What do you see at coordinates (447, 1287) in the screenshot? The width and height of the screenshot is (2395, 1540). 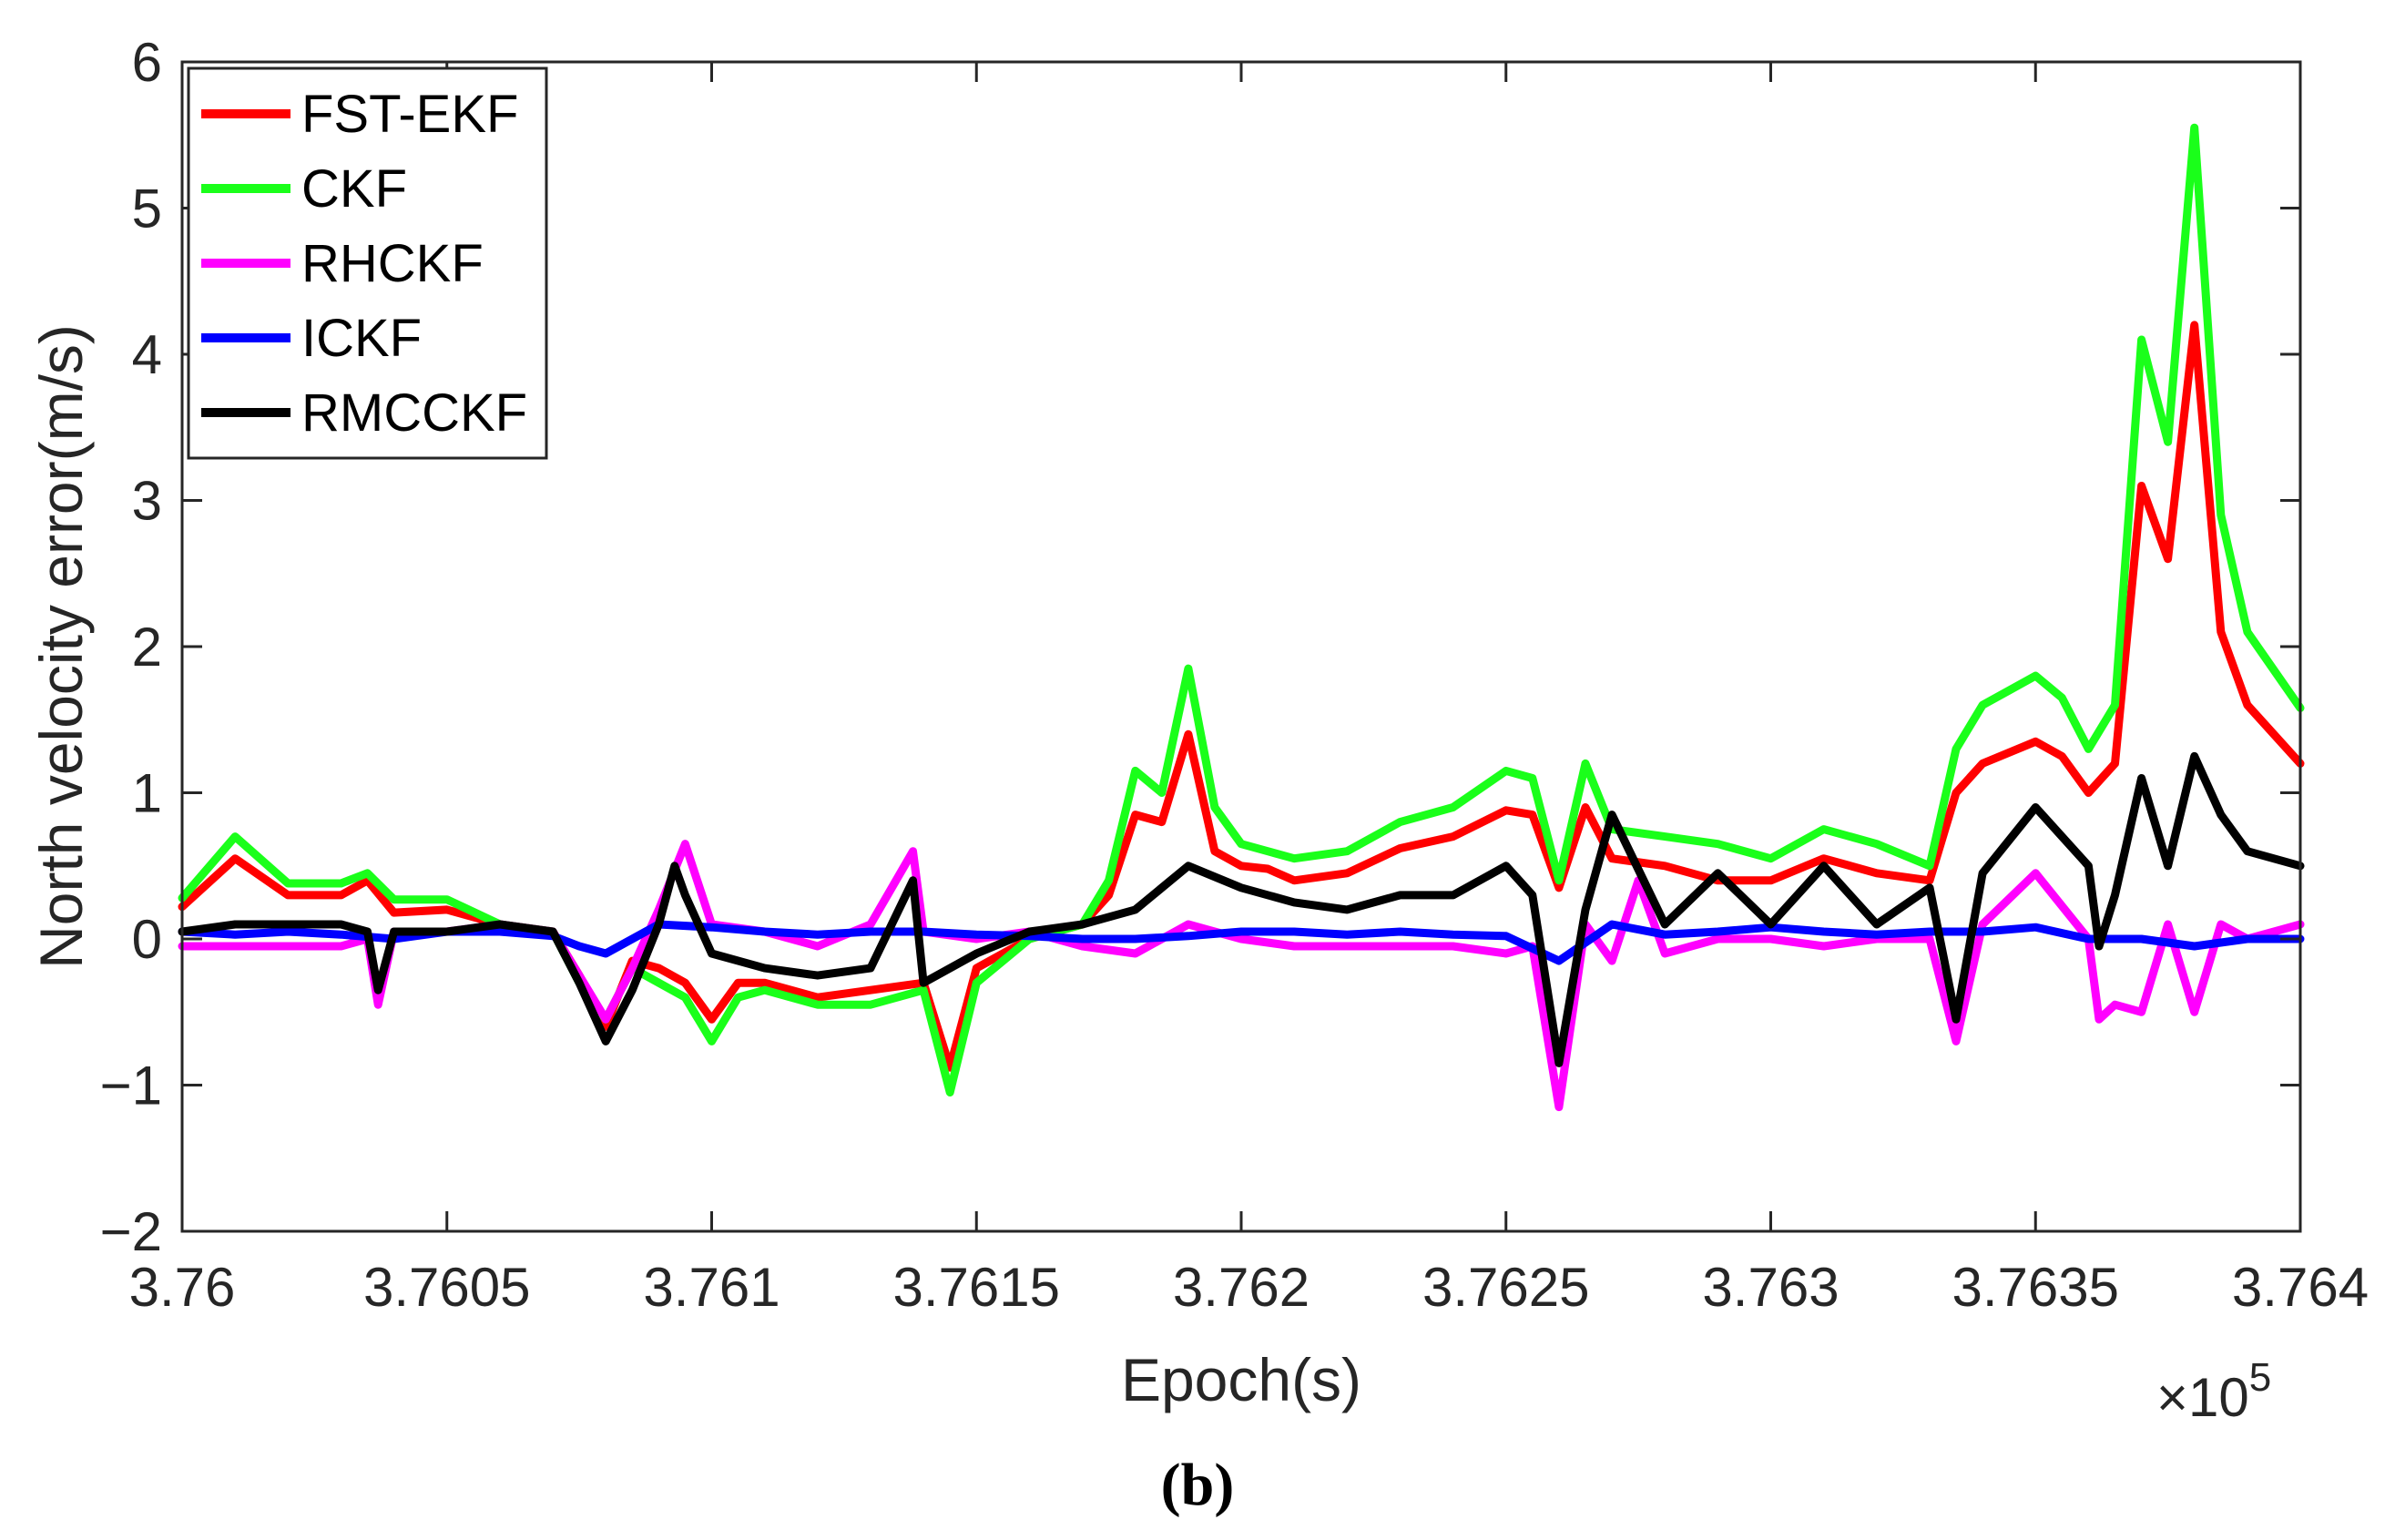 I see `x-tick-label: 3.7605` at bounding box center [447, 1287].